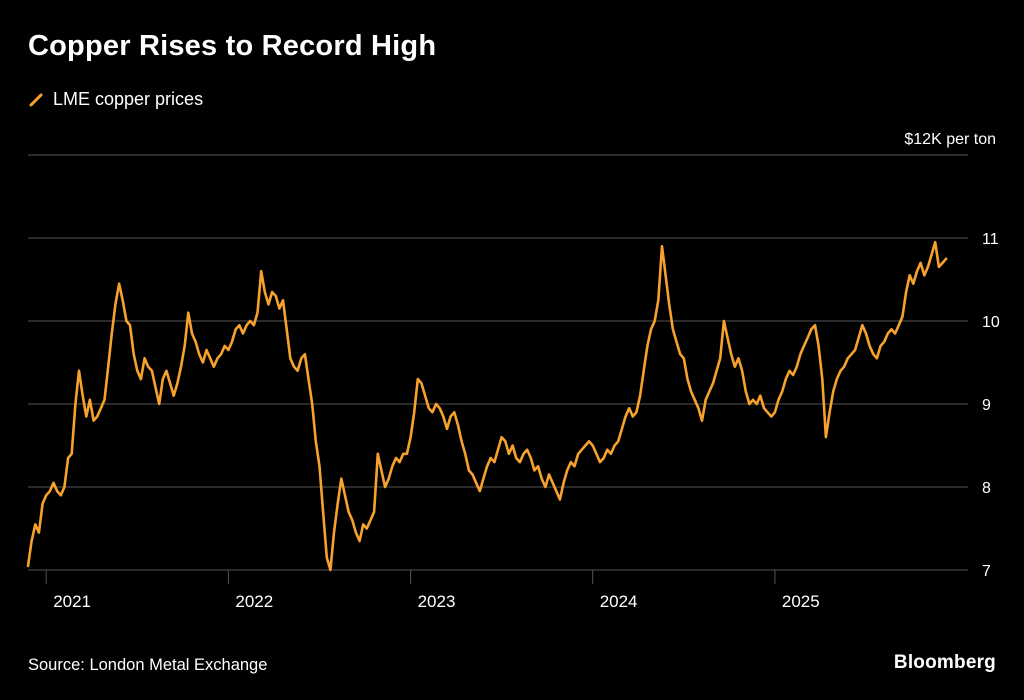 The height and width of the screenshot is (700, 1024). What do you see at coordinates (986, 571) in the screenshot?
I see `svg-text: 7` at bounding box center [986, 571].